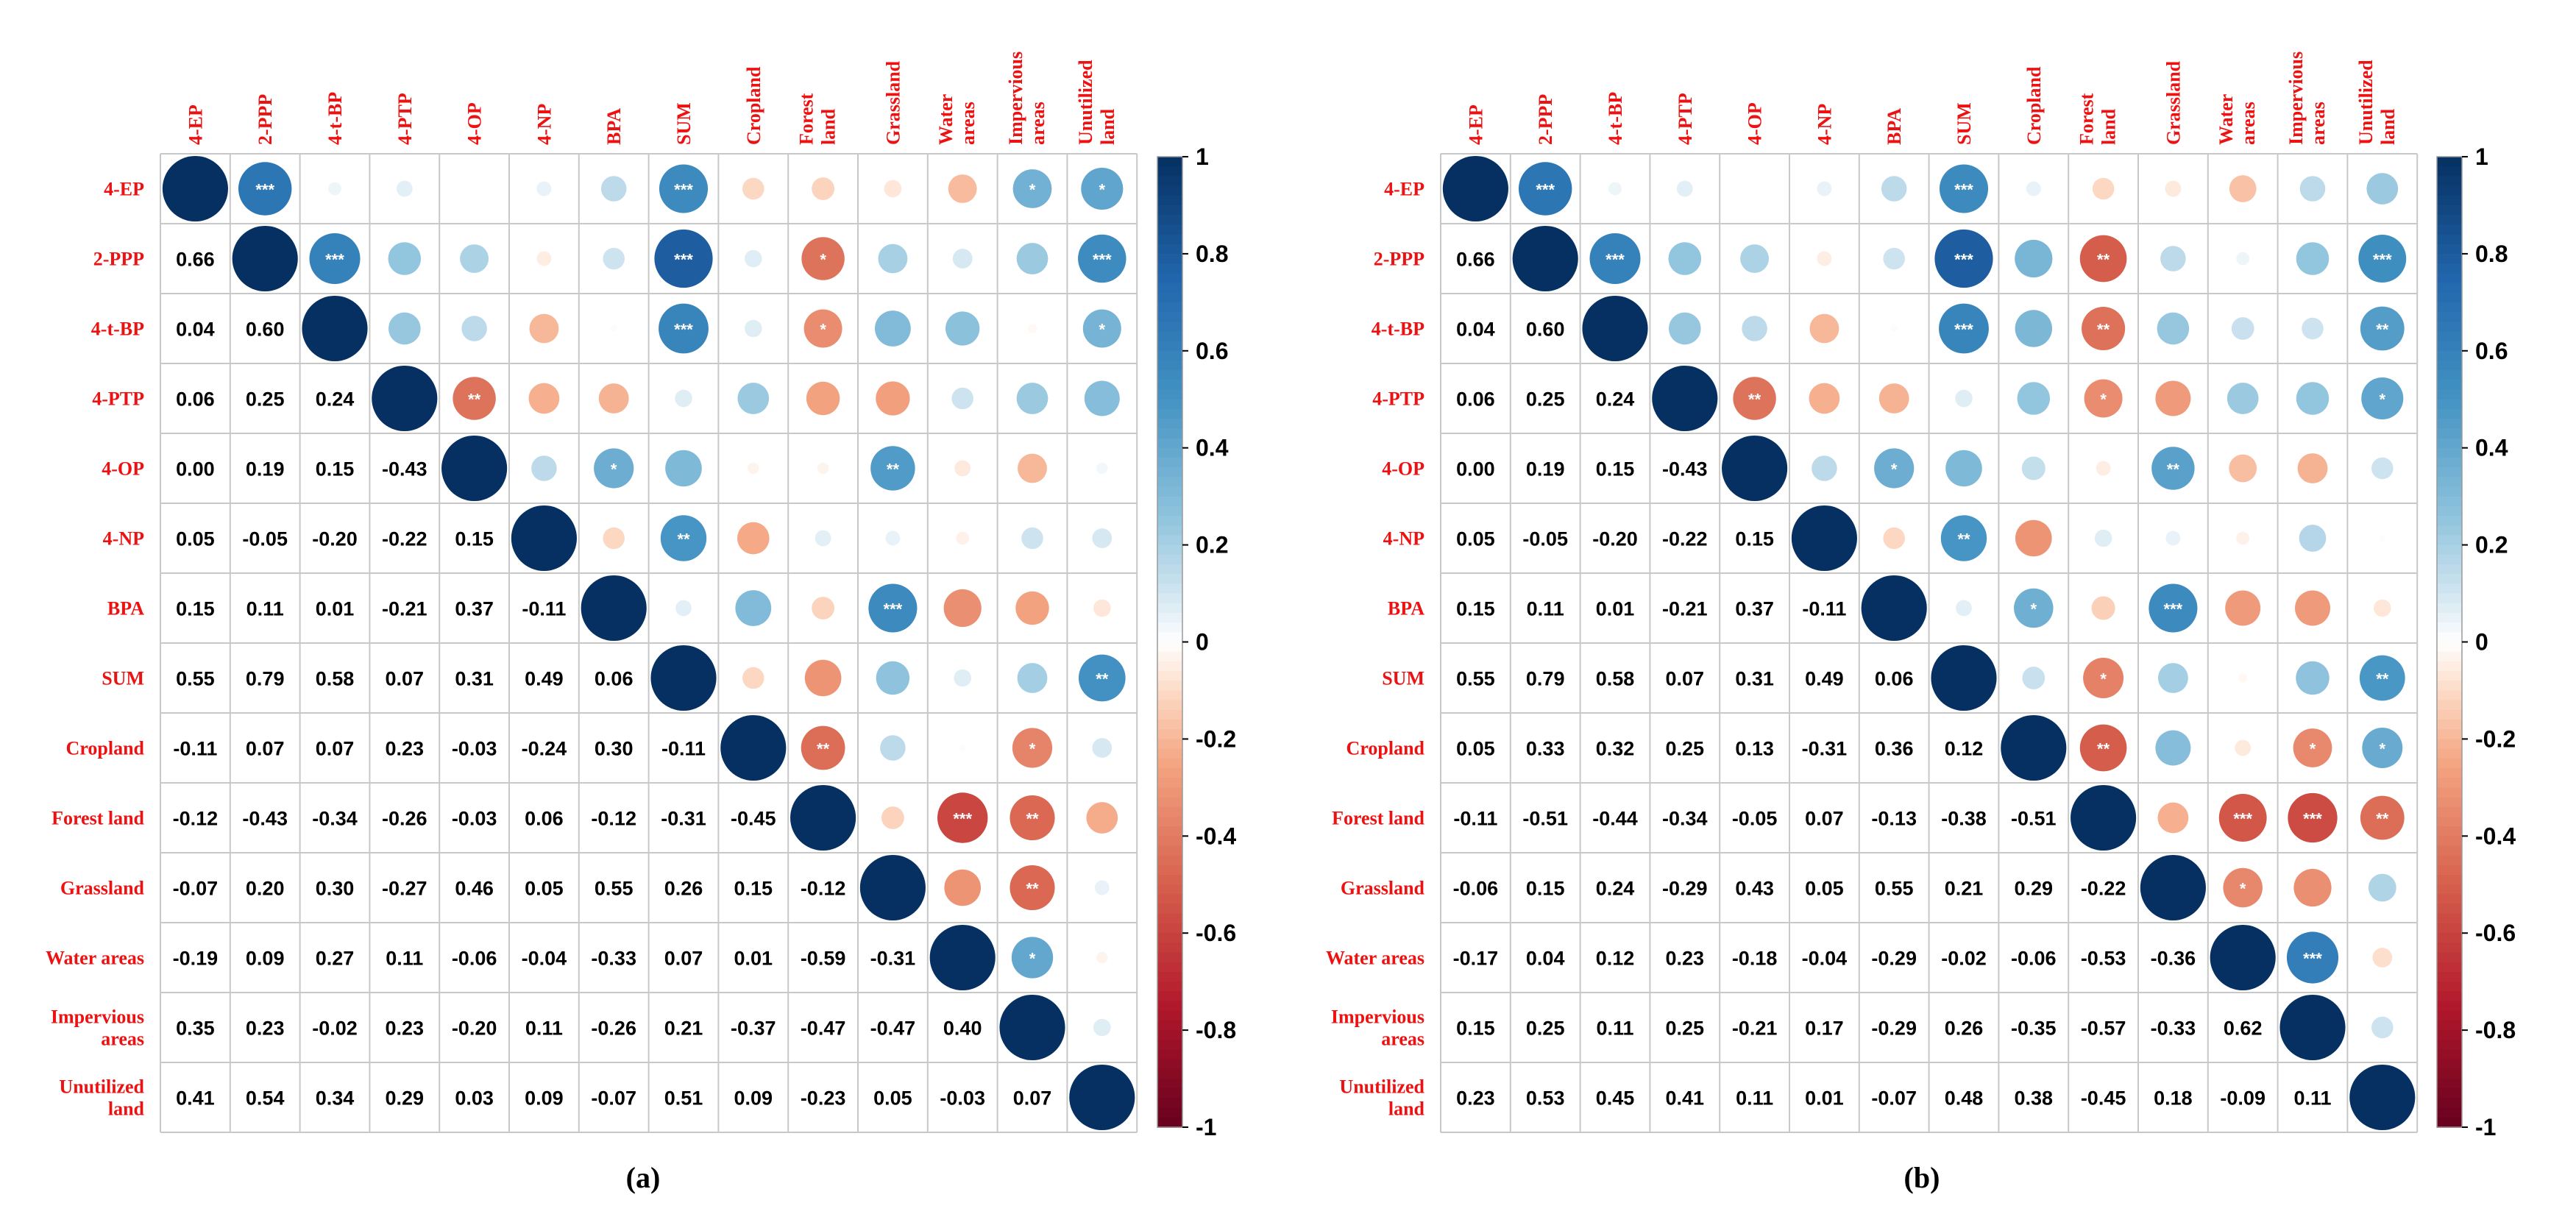  Describe the element at coordinates (117, 329) in the screenshot. I see `row-label: 4-t-BP` at that location.